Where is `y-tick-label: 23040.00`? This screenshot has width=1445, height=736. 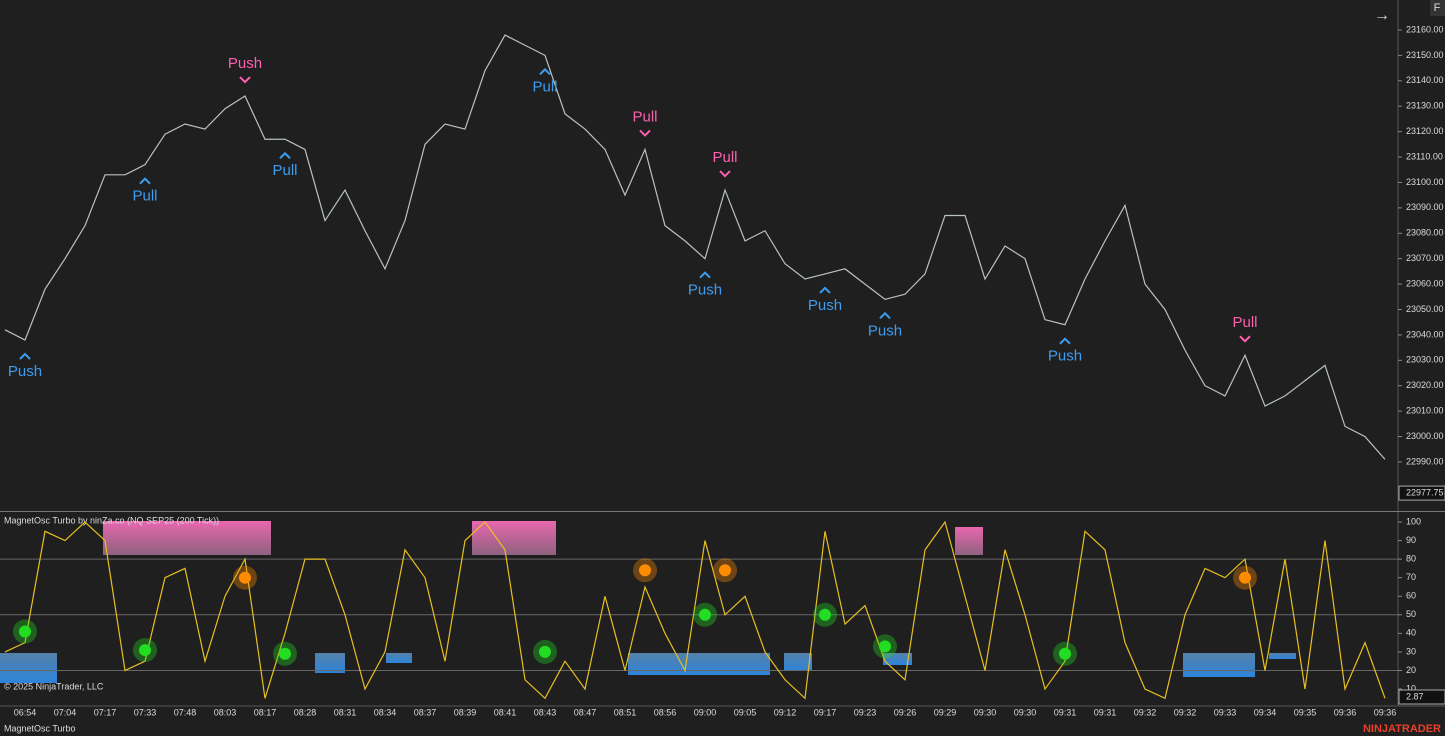 y-tick-label: 23040.00 is located at coordinates (1425, 334).